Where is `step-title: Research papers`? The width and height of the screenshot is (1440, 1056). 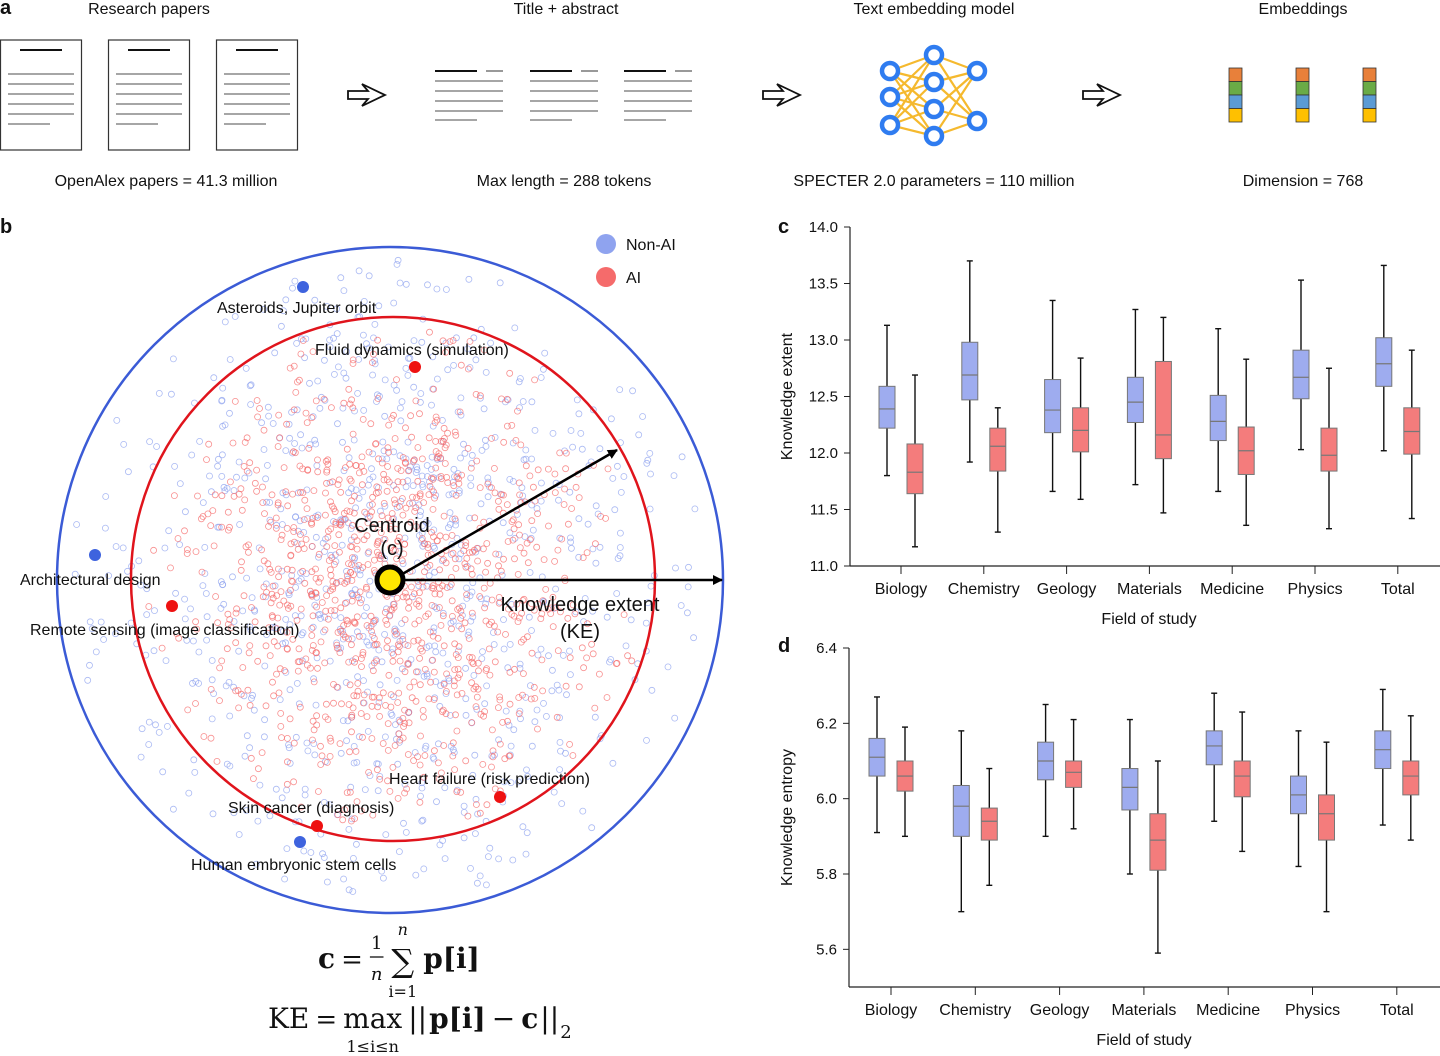 step-title: Research papers is located at coordinates (149, 9).